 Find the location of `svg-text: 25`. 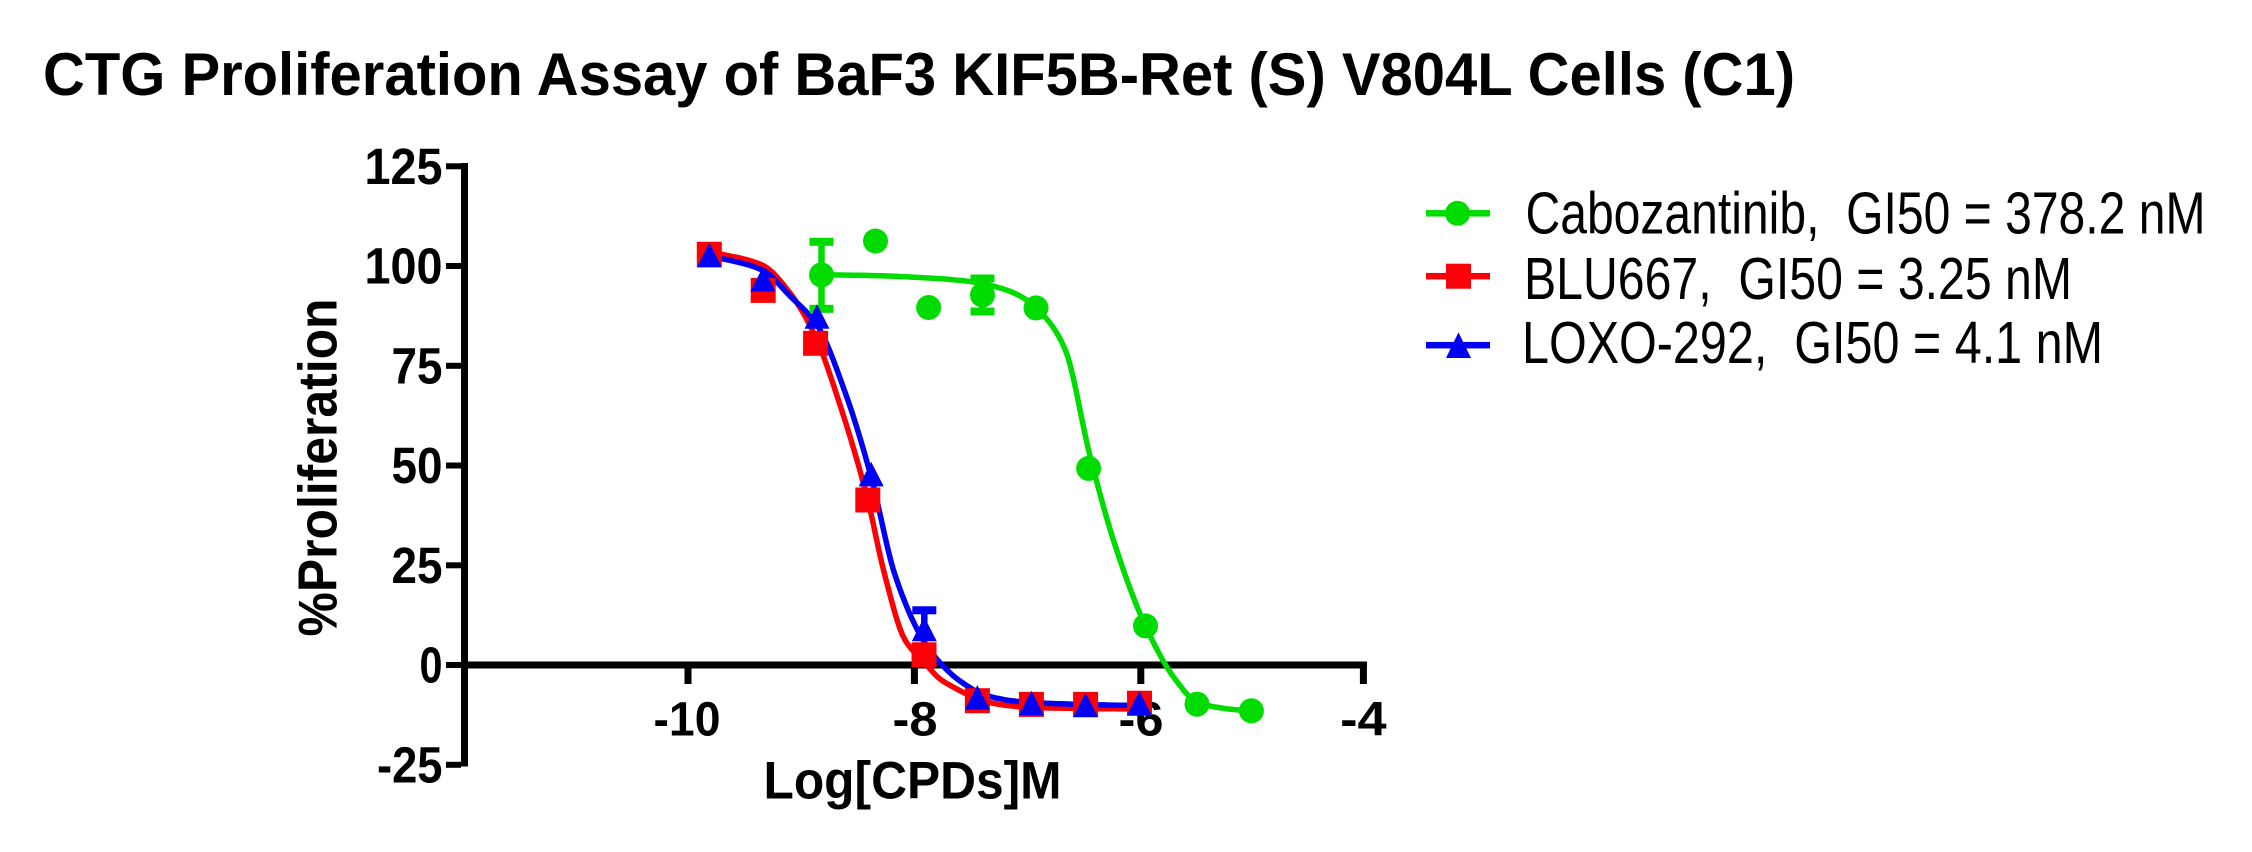

svg-text: 25 is located at coordinates (417, 565).